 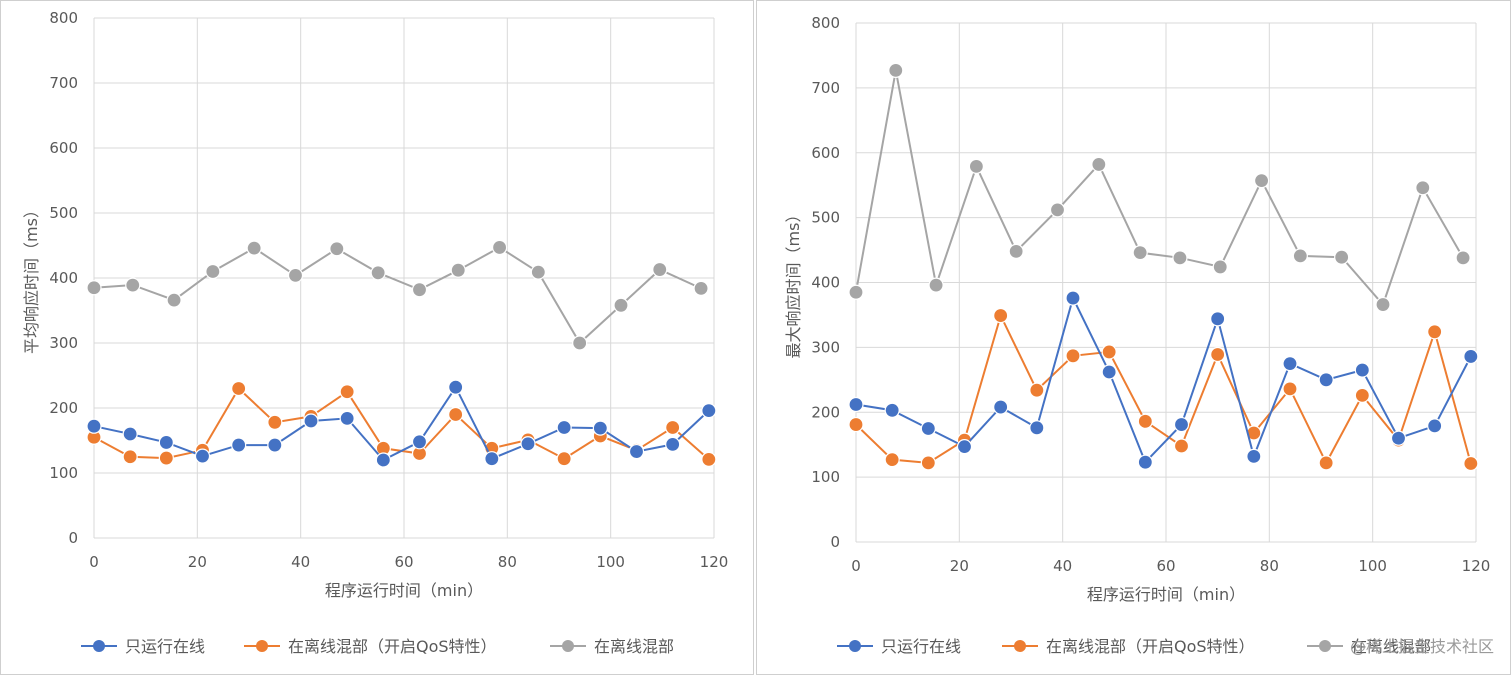 What do you see at coordinates (825, 23) in the screenshot?
I see `y-tick-label: 800` at bounding box center [825, 23].